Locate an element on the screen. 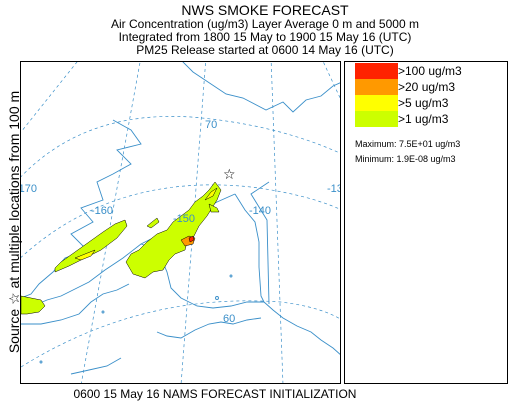 This screenshot has height=408, width=509. legend-item: >20 ug/m3 is located at coordinates (430, 87).